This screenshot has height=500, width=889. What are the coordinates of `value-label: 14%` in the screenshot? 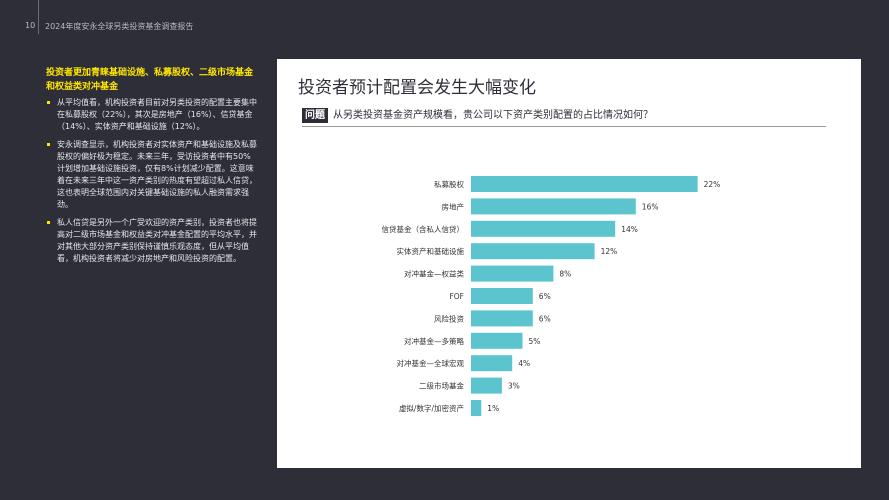 It's located at (629, 229).